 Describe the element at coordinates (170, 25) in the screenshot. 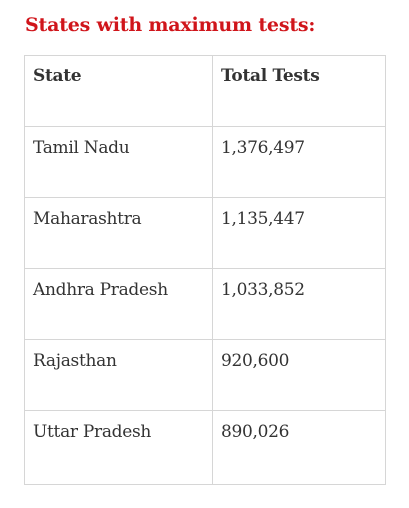

I see `section-heading: States with maximum tests:` at that location.